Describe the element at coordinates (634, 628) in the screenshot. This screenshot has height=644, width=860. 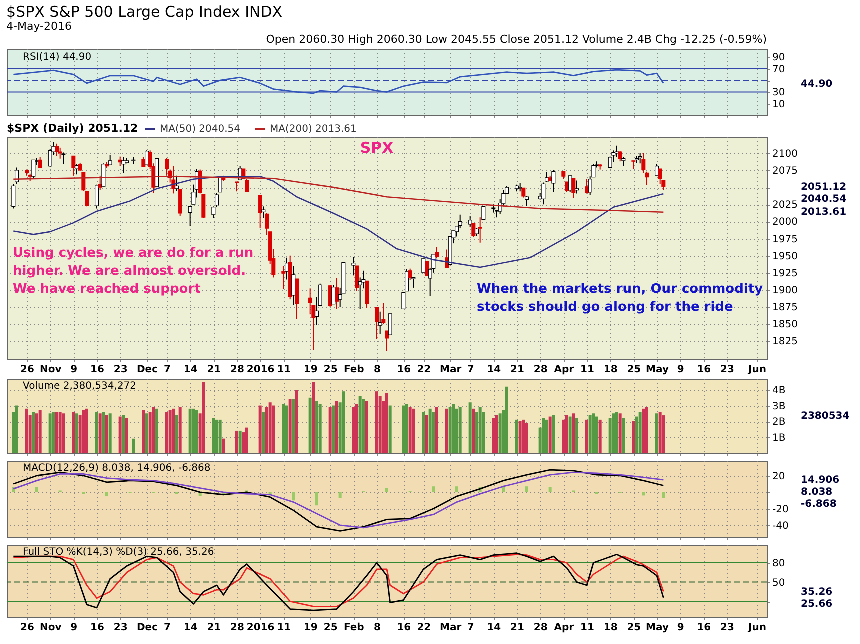
I see `x-tick-label: 25` at that location.